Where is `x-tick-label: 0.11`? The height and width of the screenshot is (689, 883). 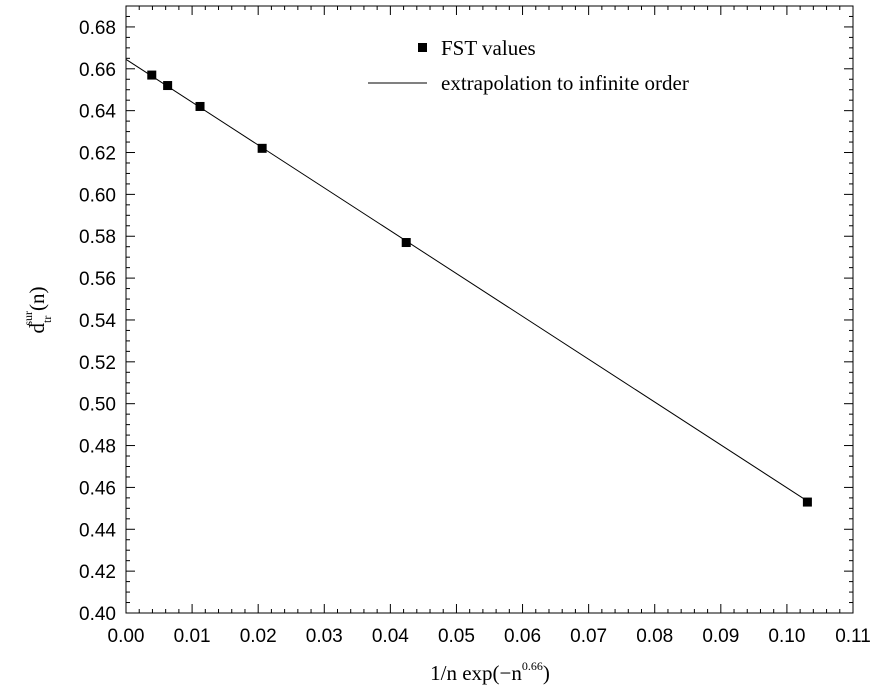
x-tick-label: 0.11 is located at coordinates (853, 636).